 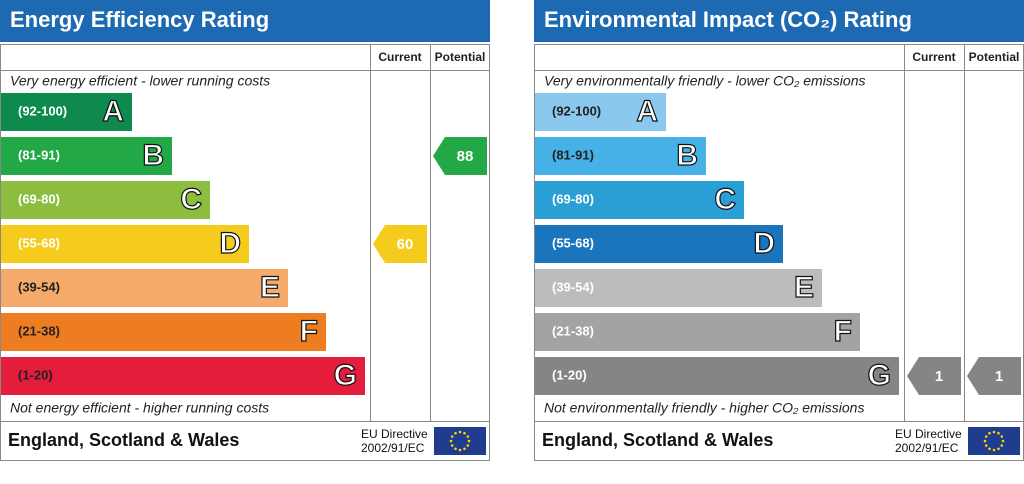 What do you see at coordinates (465, 156) in the screenshot?
I see `rating-value: 88` at bounding box center [465, 156].